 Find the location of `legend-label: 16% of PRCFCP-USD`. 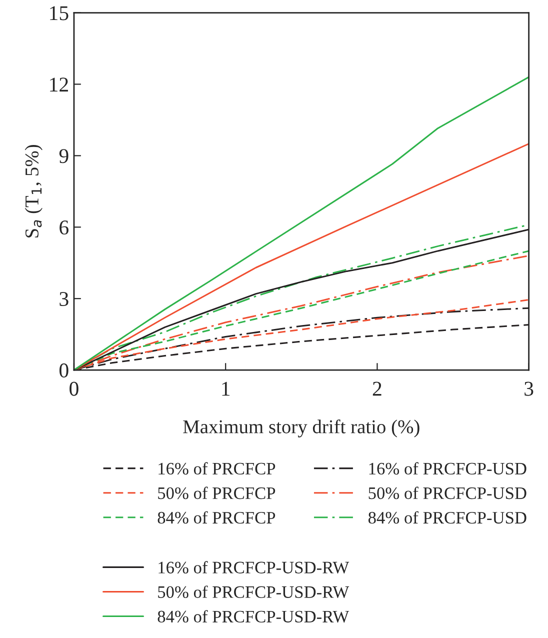

legend-label: 16% of PRCFCP-USD is located at coordinates (447, 468).